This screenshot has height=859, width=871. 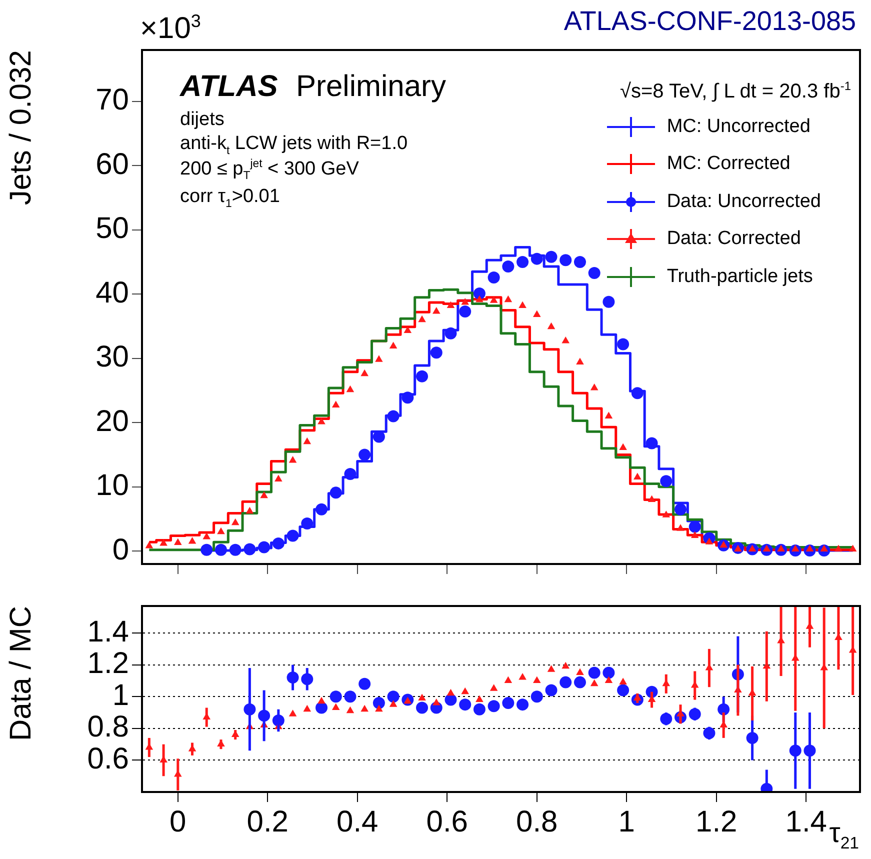 What do you see at coordinates (733, 239) in the screenshot?
I see `legend-label: Data: Corrected` at bounding box center [733, 239].